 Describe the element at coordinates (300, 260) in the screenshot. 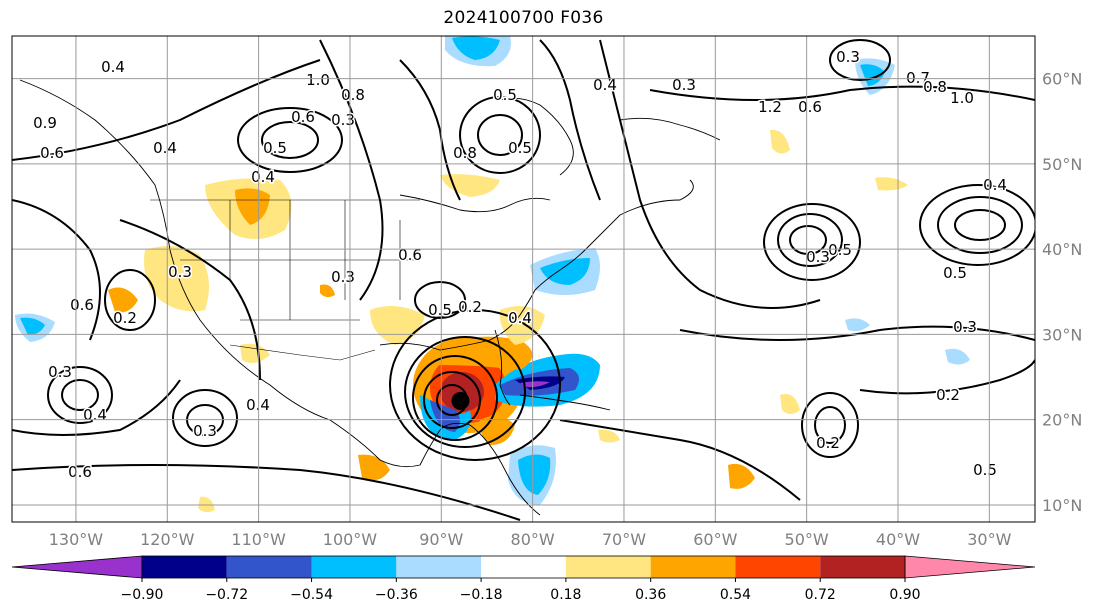

I see `state-borders` at that location.